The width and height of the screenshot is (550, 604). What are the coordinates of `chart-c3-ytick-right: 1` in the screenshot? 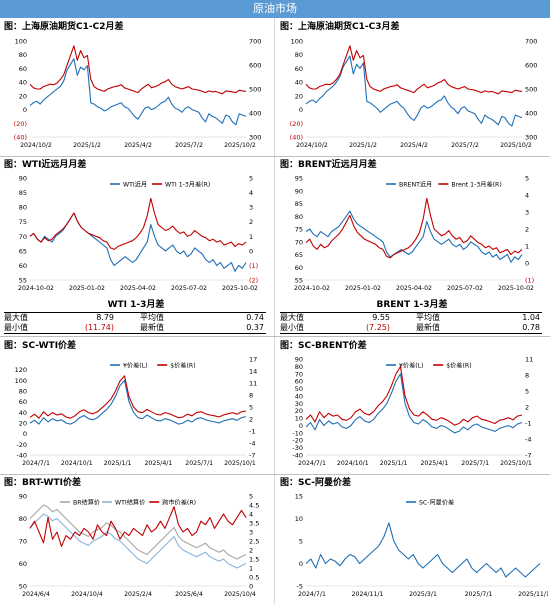 It's located at (251, 237).